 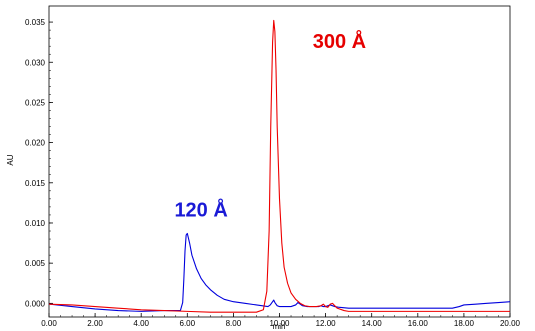 What do you see at coordinates (35, 143) in the screenshot?
I see `y-tick-label: 0.020` at bounding box center [35, 143].